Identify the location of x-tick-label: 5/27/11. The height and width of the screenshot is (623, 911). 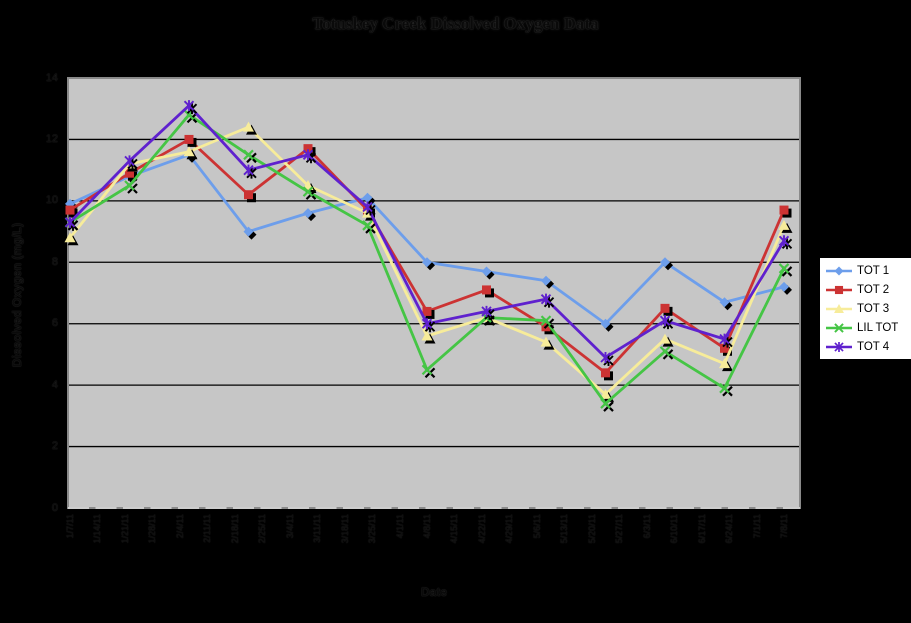
(619, 529).